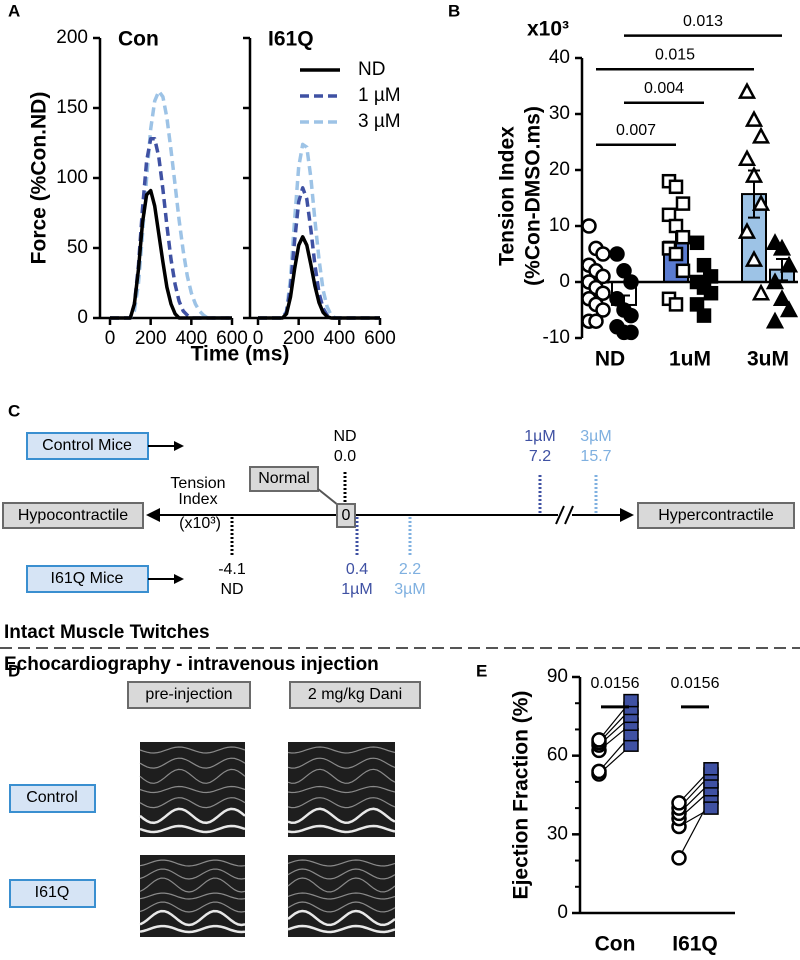 The image size is (800, 960). What do you see at coordinates (345, 456) in the screenshot?
I see `marker-value: 0.0` at bounding box center [345, 456].